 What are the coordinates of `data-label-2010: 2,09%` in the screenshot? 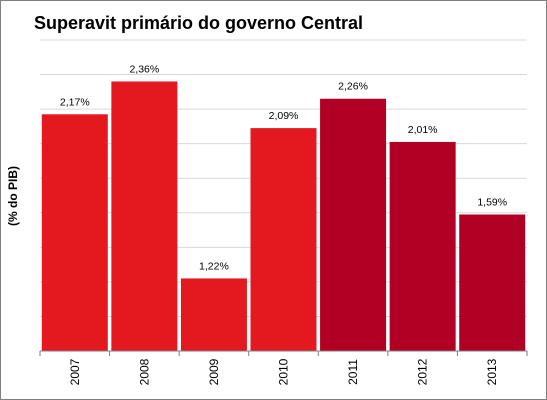 It's located at (284, 116).